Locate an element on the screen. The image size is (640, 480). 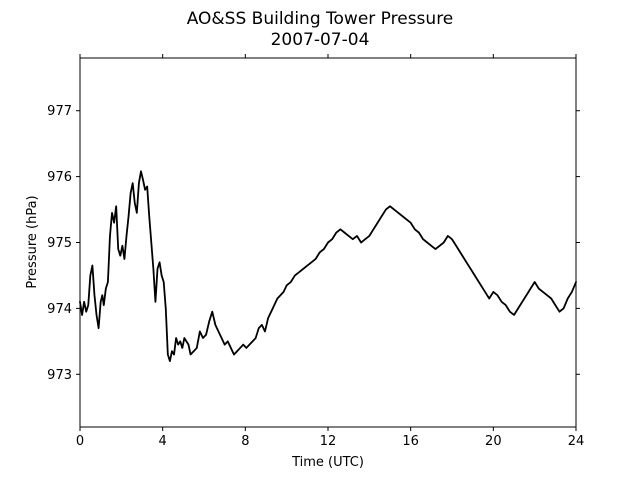
y-tick-label: 973 is located at coordinates (59, 375).